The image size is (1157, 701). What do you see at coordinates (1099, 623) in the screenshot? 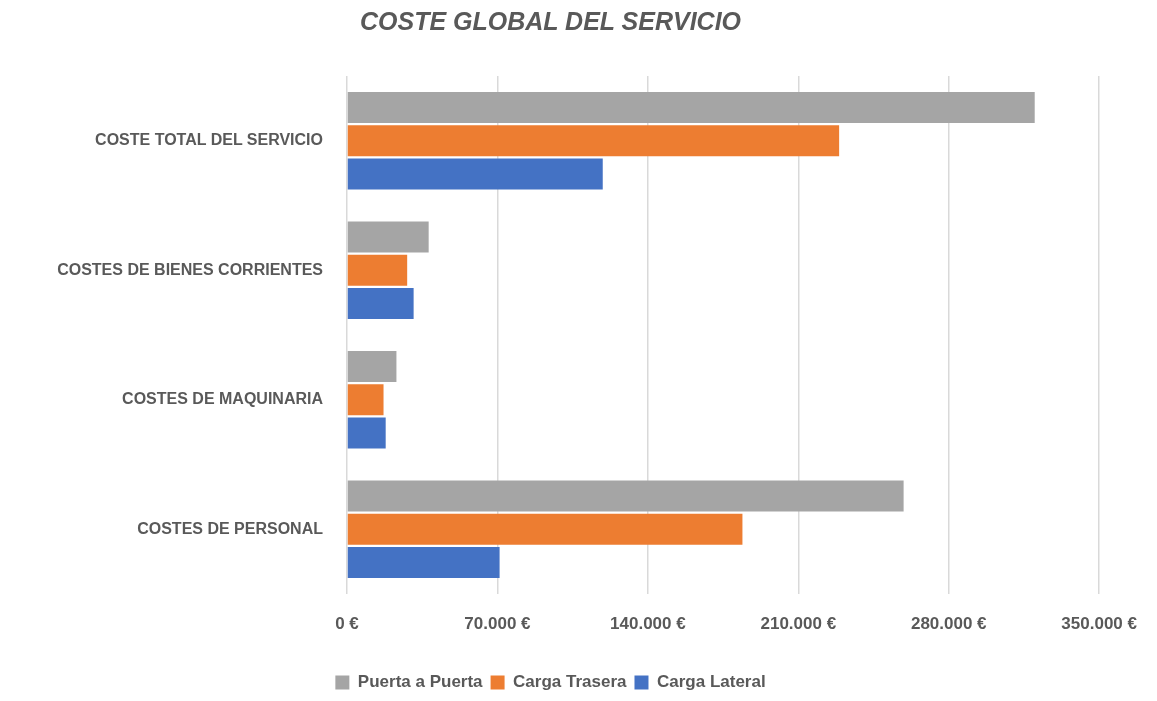
I see `x-tick-label: 350.000 €` at bounding box center [1099, 623].